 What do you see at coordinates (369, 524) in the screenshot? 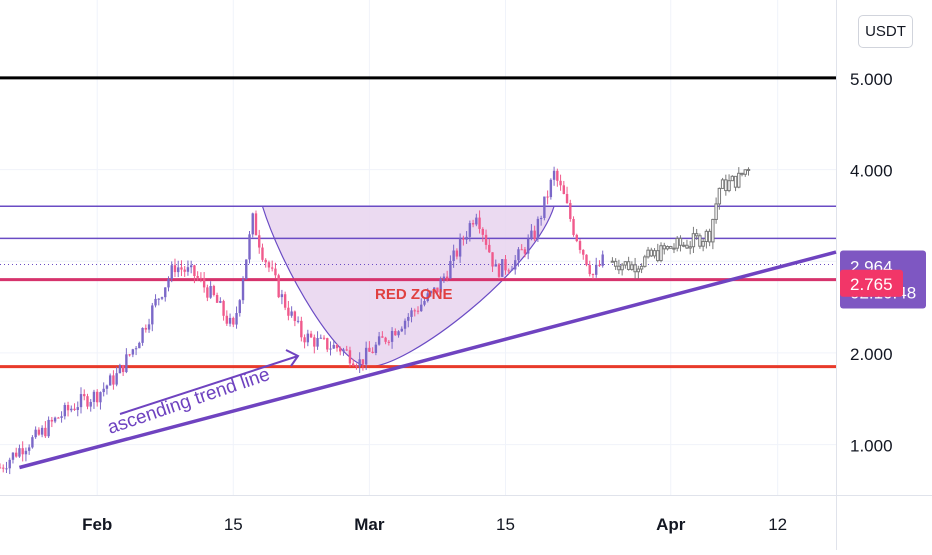
I see `time-tick-label: Mar` at bounding box center [369, 524].